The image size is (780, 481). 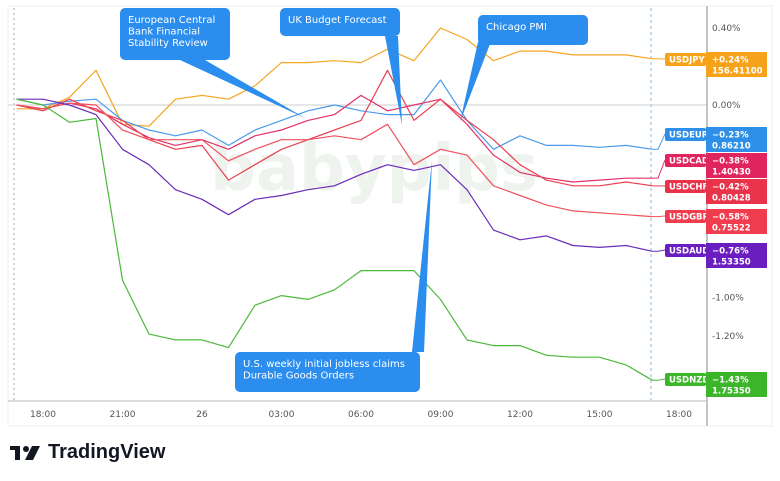 What do you see at coordinates (600, 415) in the screenshot?
I see `x-tick-label: 15:00` at bounding box center [600, 415].